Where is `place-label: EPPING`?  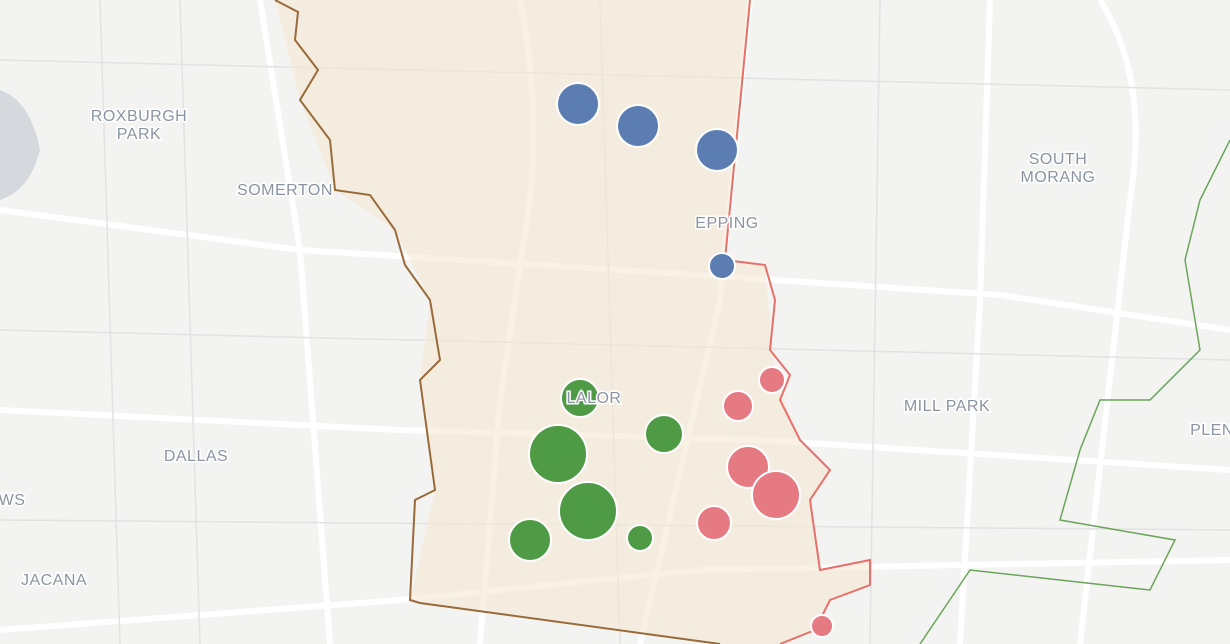 place-label: EPPING is located at coordinates (726, 223).